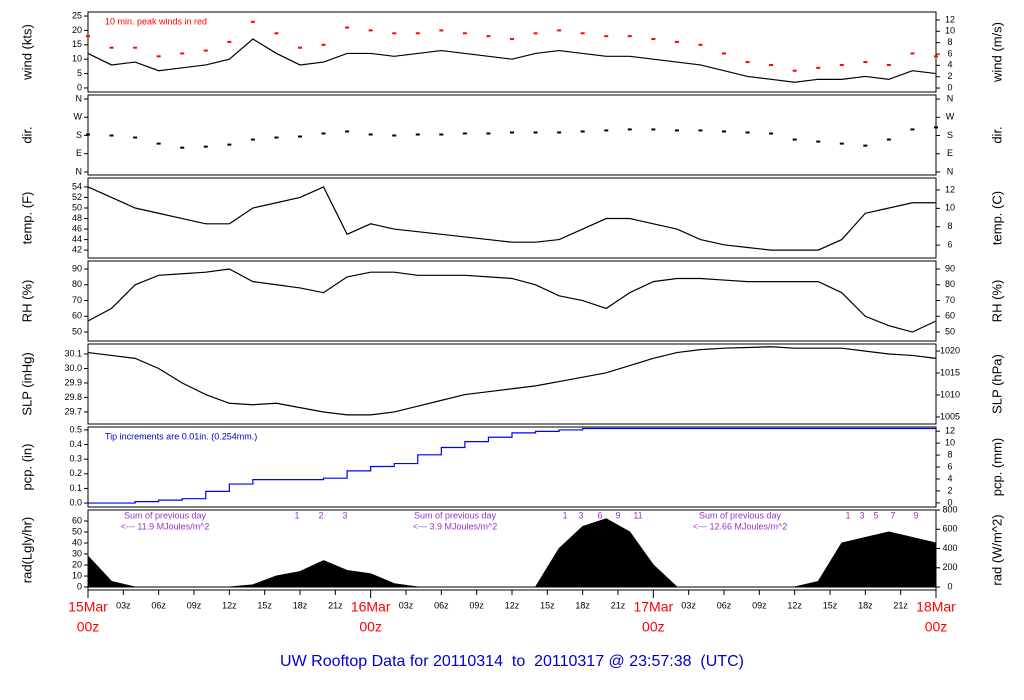  Describe the element at coordinates (75, 444) in the screenshot. I see `y-tick-label: 0.4` at that location.